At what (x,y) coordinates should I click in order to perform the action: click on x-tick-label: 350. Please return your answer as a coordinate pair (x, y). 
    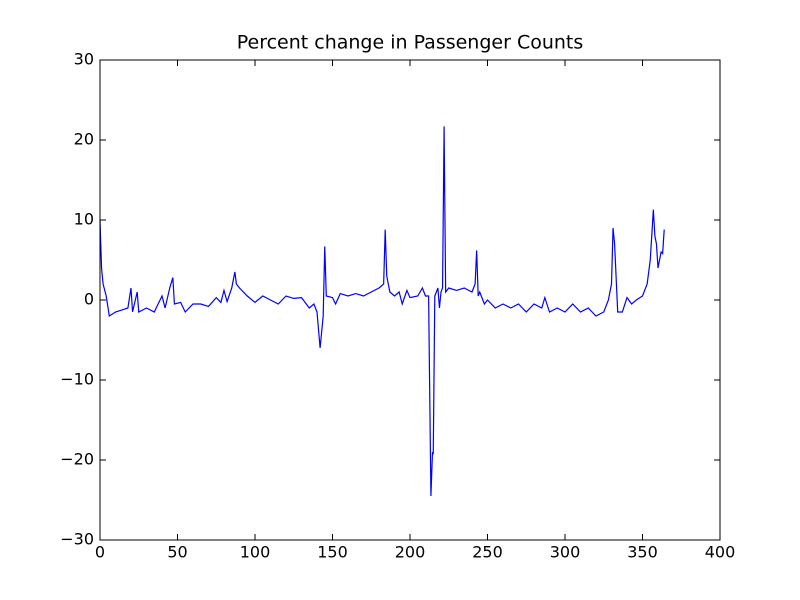
    Looking at the image, I should click on (642, 552).